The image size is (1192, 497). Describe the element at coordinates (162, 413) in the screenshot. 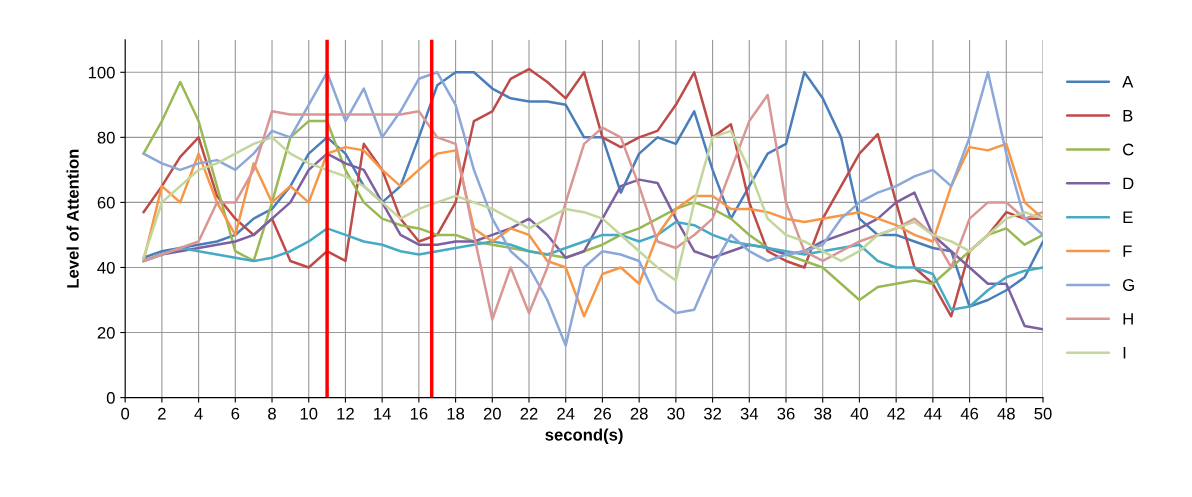

I see `x-tick-label: 2` at that location.